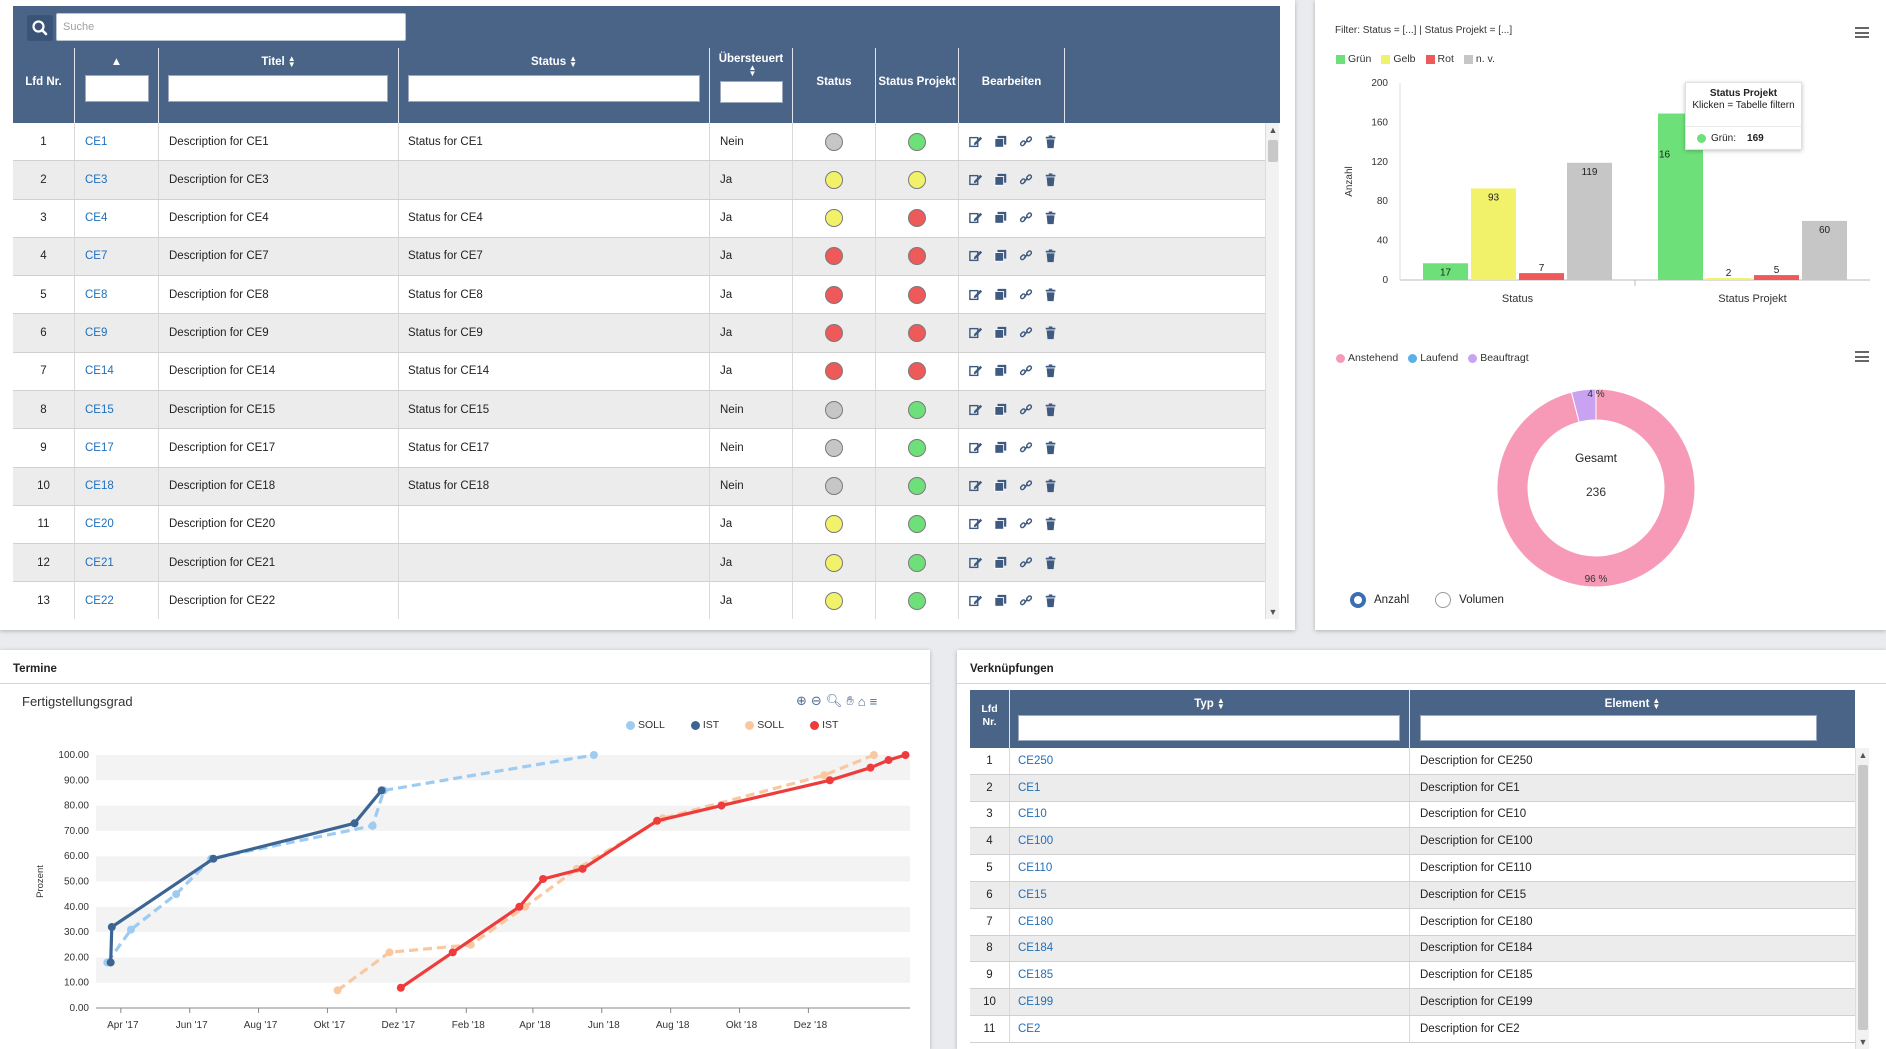 The image size is (1886, 1049). I want to click on row-id-link: CE17, so click(99, 447).